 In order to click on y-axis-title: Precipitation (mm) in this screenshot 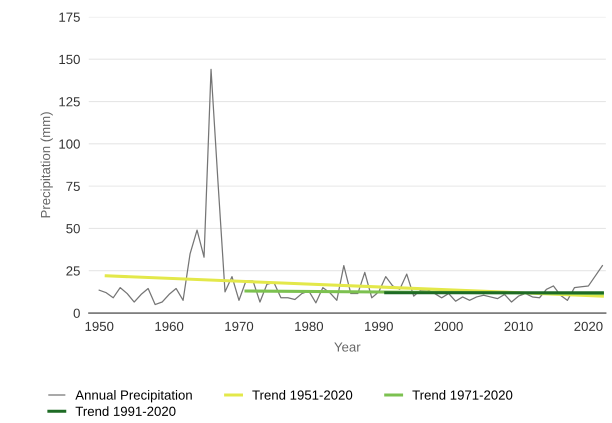, I will do `click(46, 165)`.